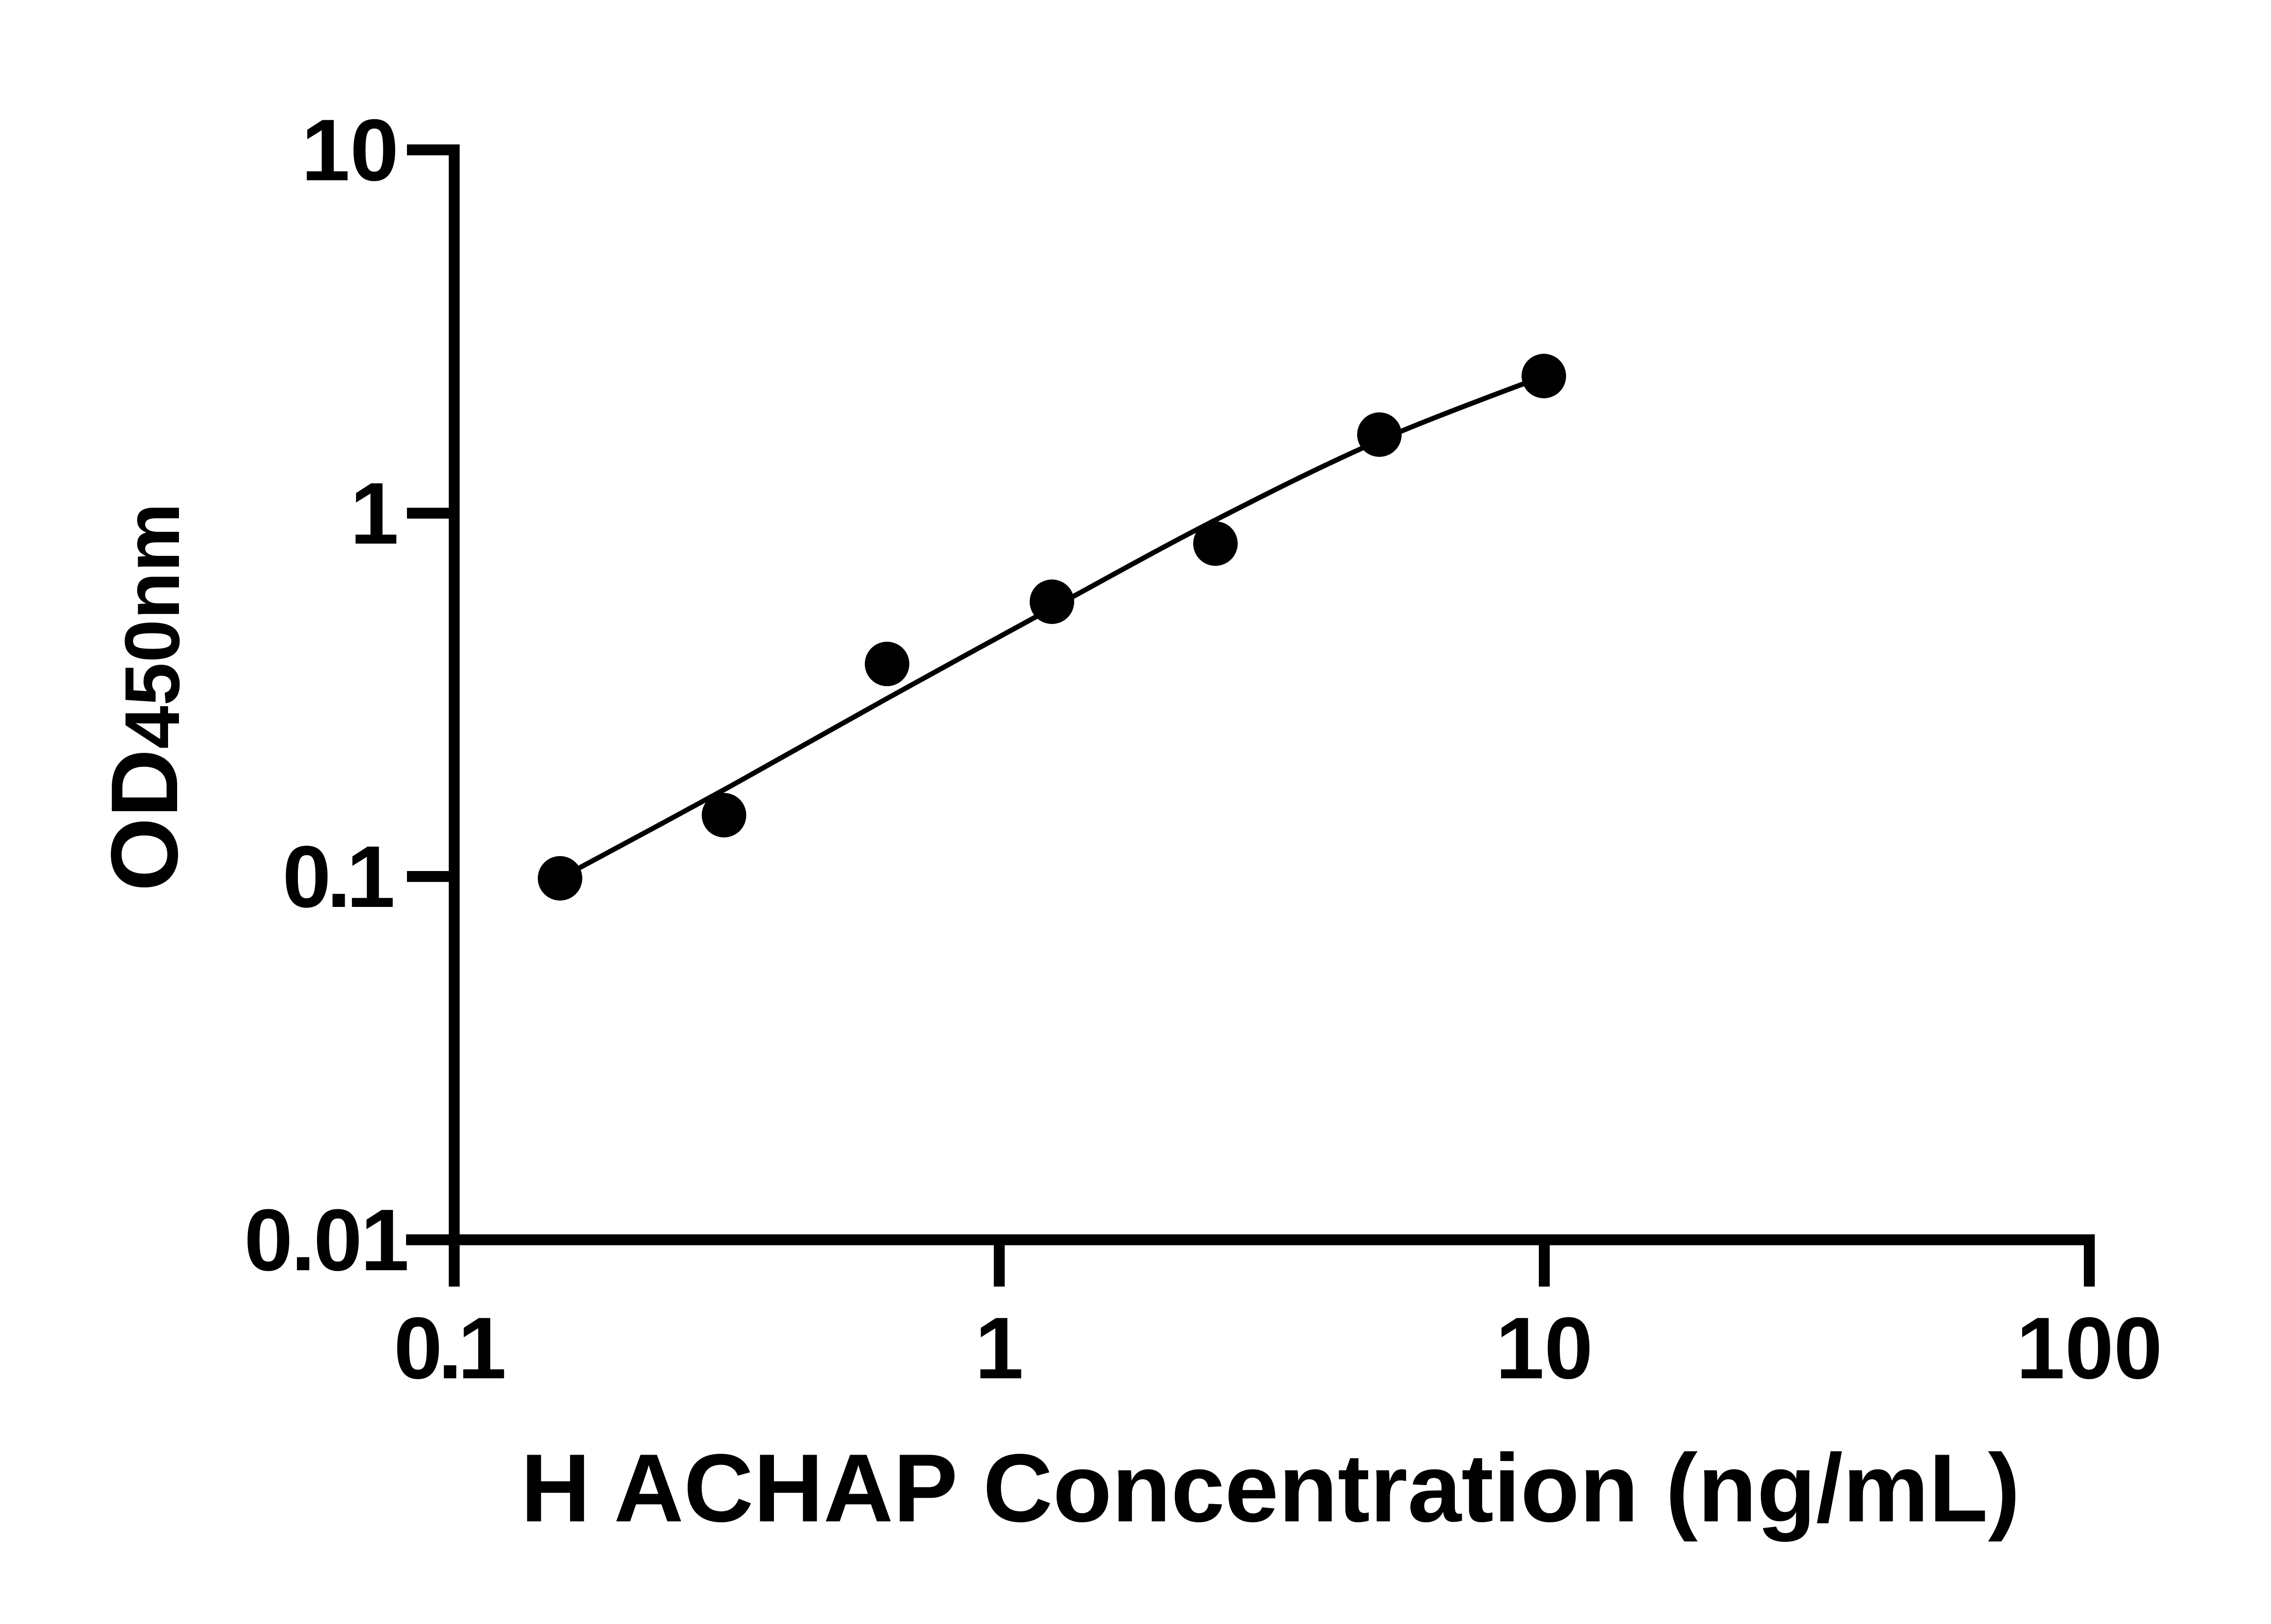 This screenshot has height=1624, width=2271. I want to click on svg-text: 0.01, so click(325, 1240).